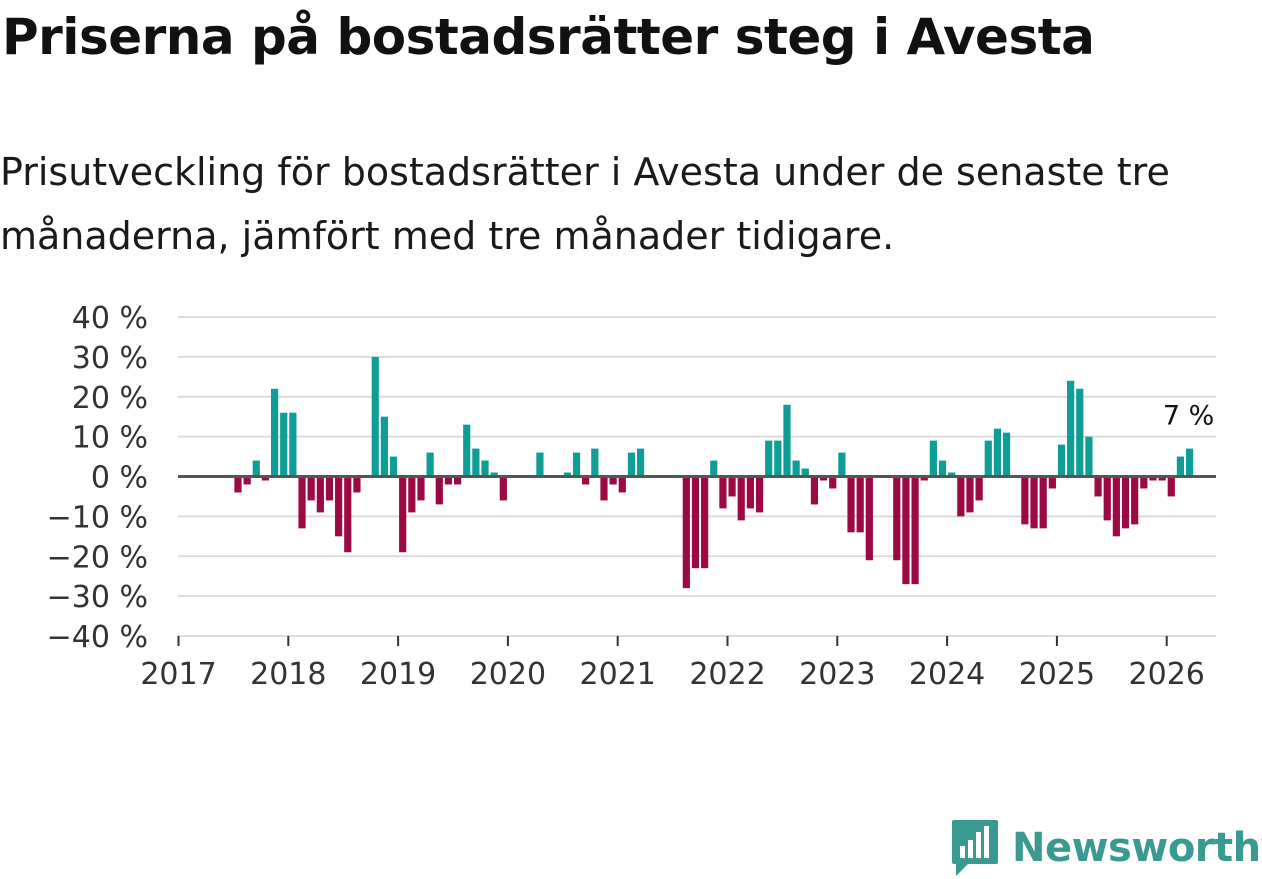 The width and height of the screenshot is (1262, 879). What do you see at coordinates (97, 557) in the screenshot?
I see `y-tick-label: −20 %` at bounding box center [97, 557].